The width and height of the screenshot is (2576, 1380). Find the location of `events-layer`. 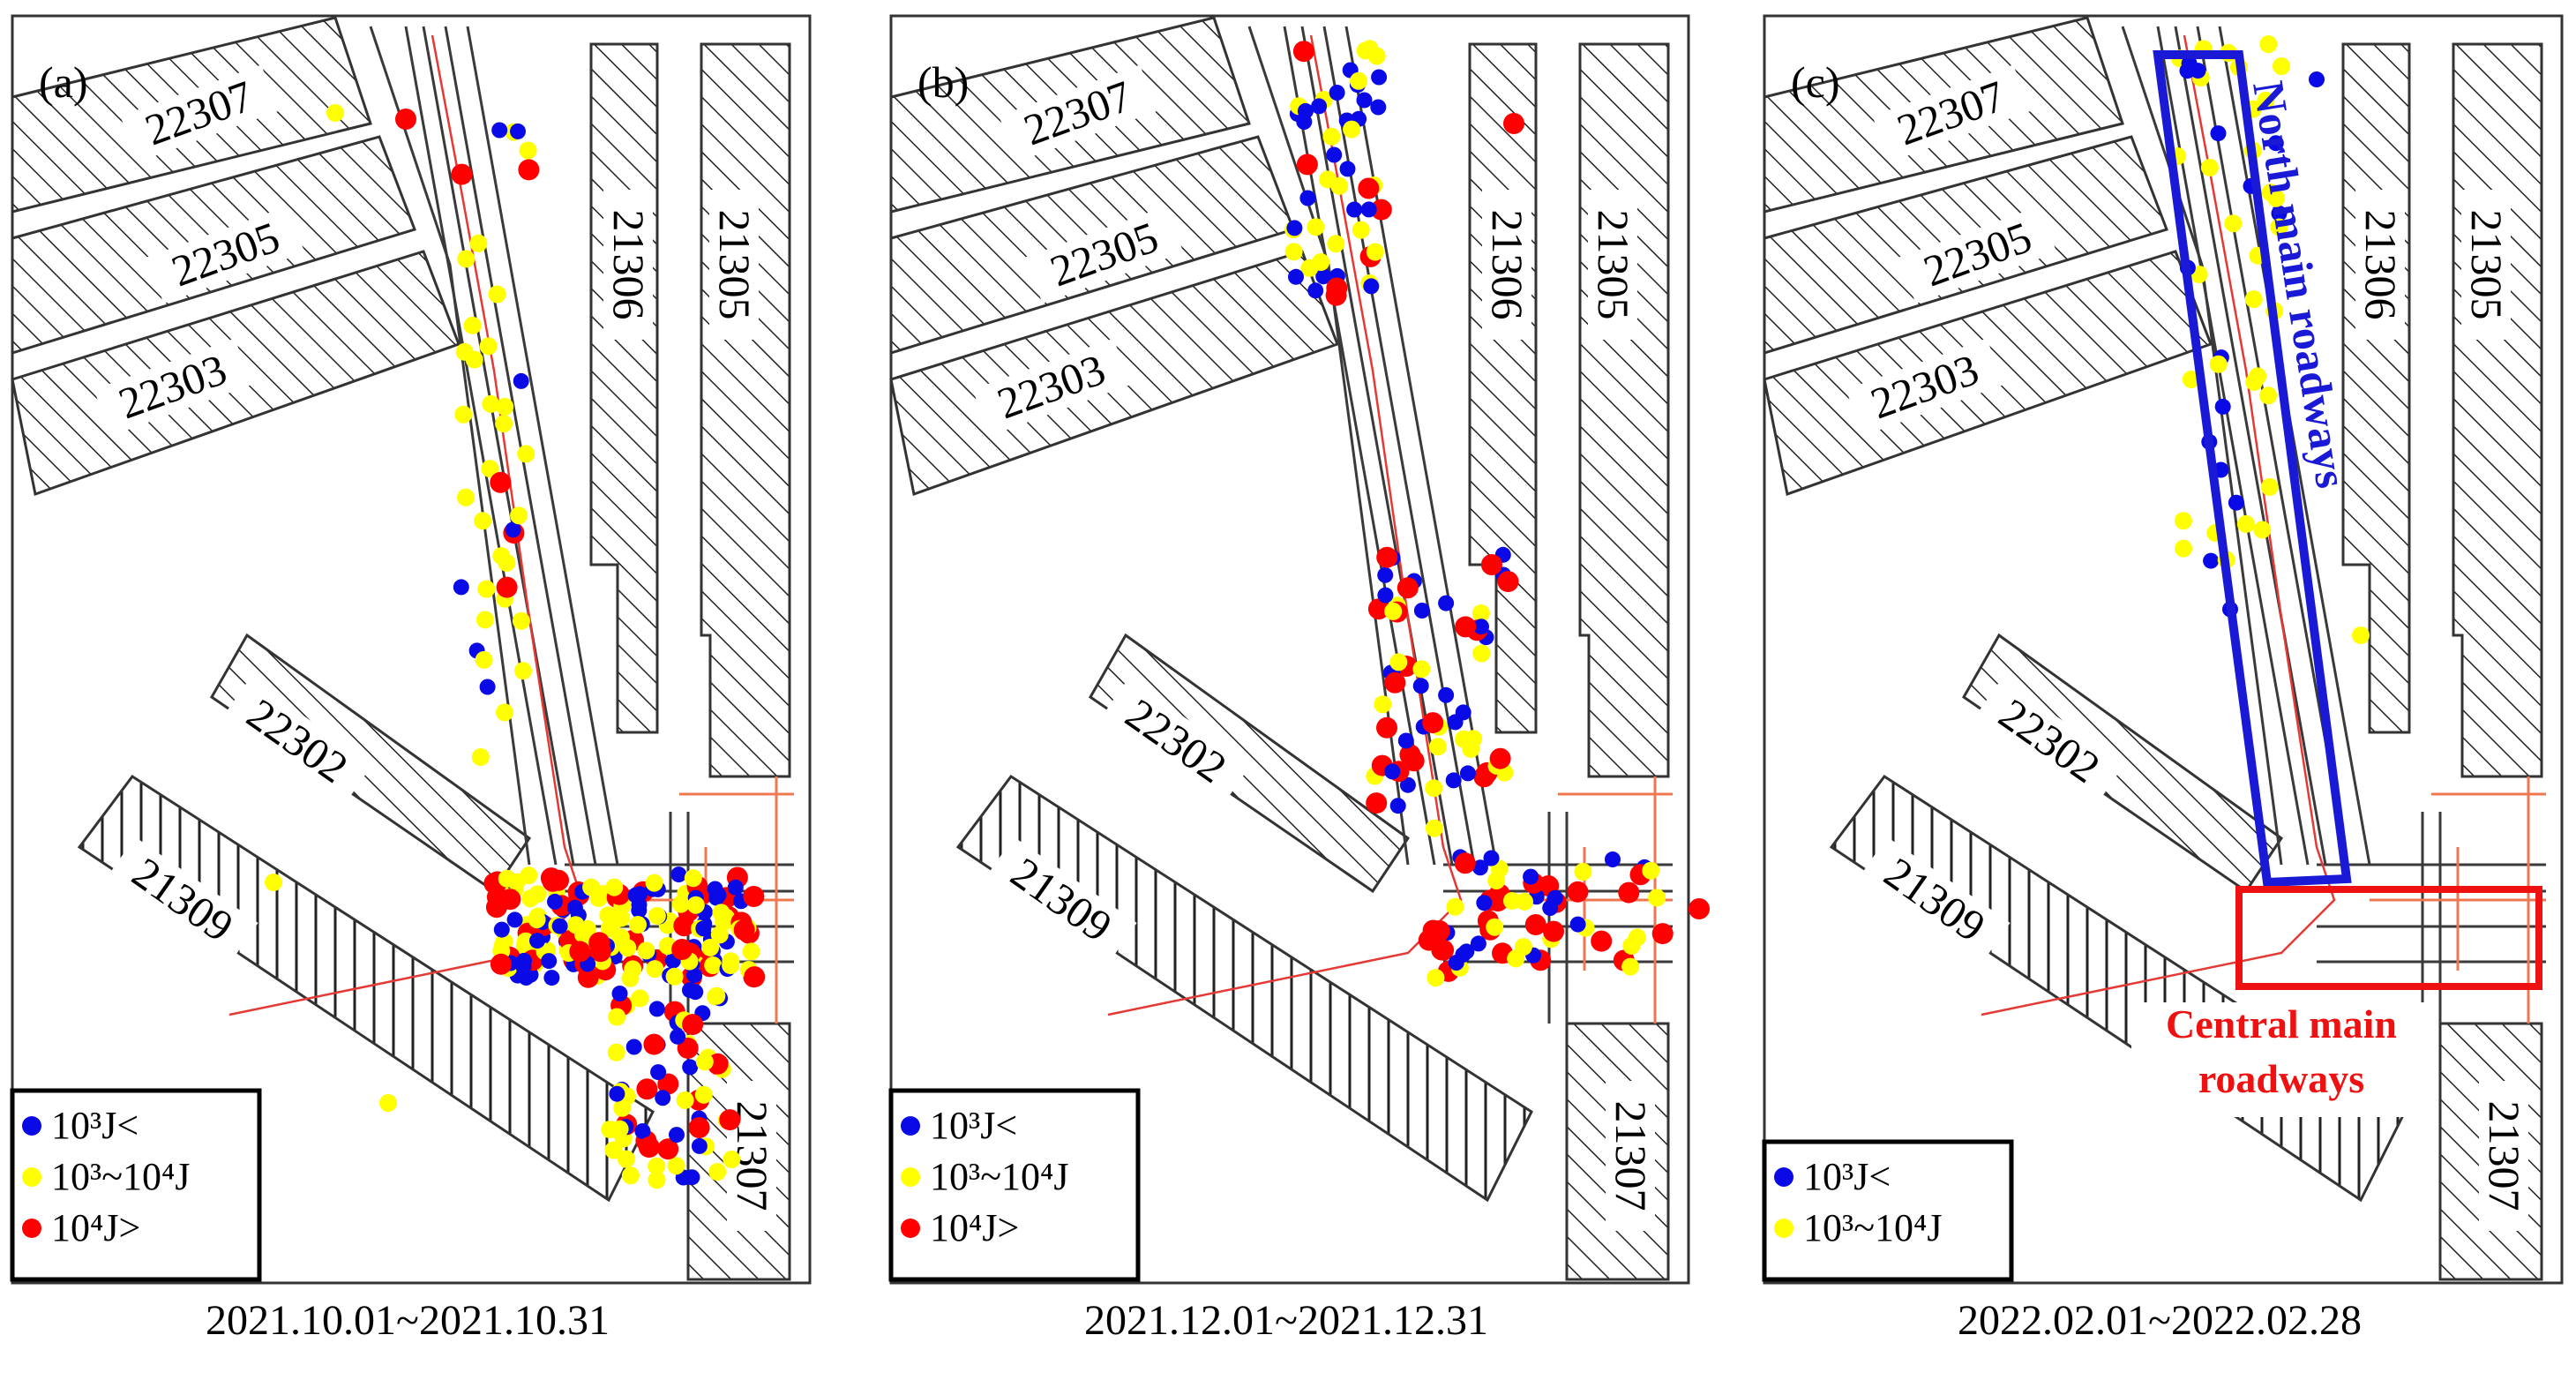

events-layer is located at coordinates (1497, 513).